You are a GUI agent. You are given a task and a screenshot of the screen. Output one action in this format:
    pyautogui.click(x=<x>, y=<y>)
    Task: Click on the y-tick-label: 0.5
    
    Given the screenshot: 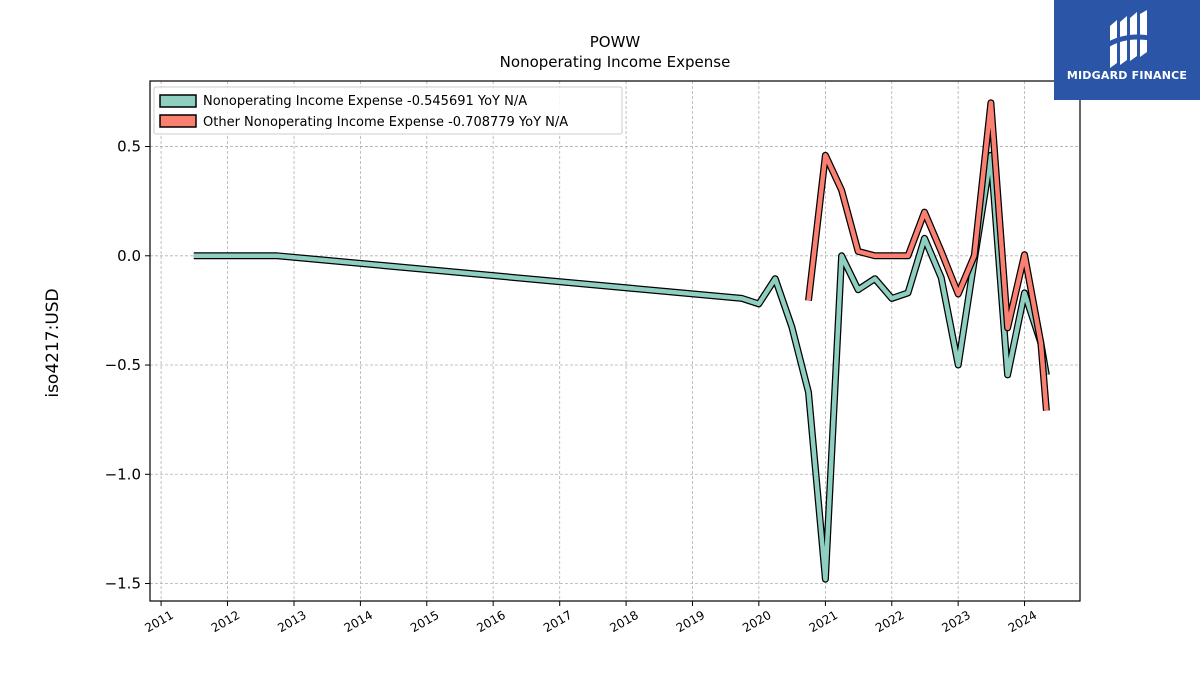 What is the action you would take?
    pyautogui.click(x=129, y=147)
    